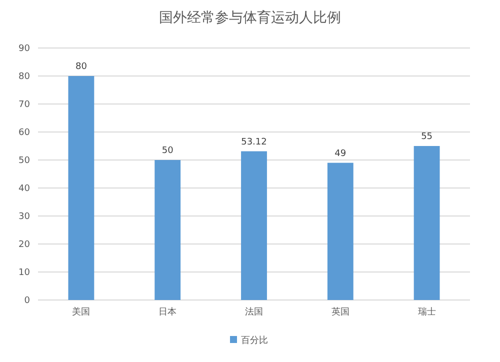  What do you see at coordinates (24, 161) in the screenshot?
I see `y-tick-label: 50` at bounding box center [24, 161].